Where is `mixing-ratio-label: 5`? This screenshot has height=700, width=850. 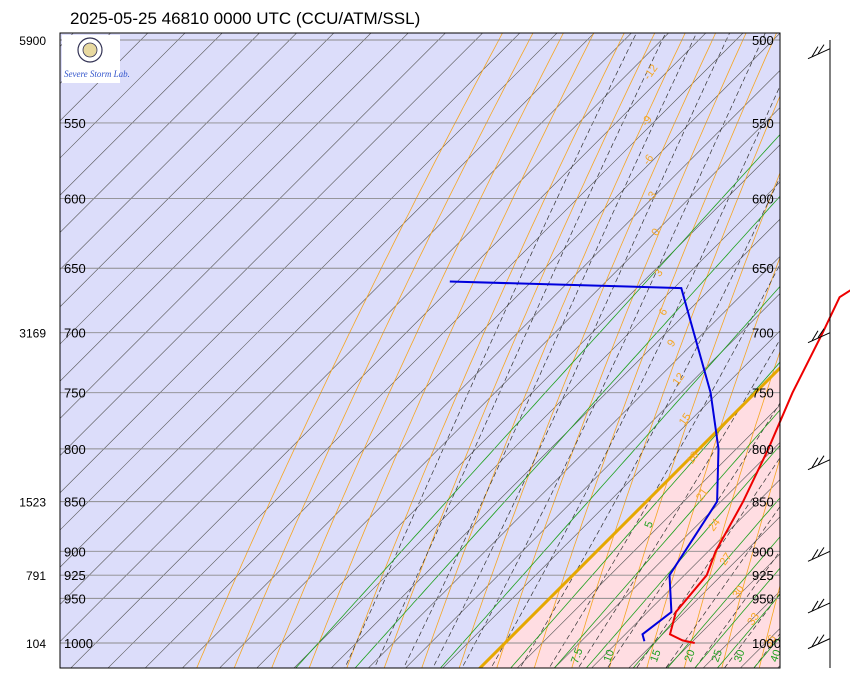
mixing-ratio-label: 5 is located at coordinates (649, 525).